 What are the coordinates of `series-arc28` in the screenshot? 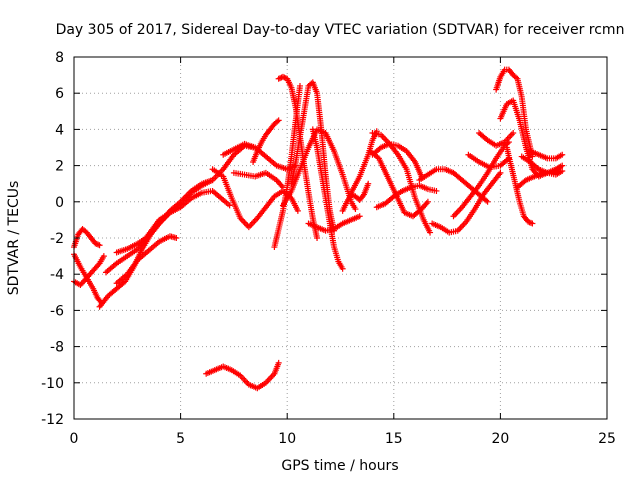 It's located at (488, 161).